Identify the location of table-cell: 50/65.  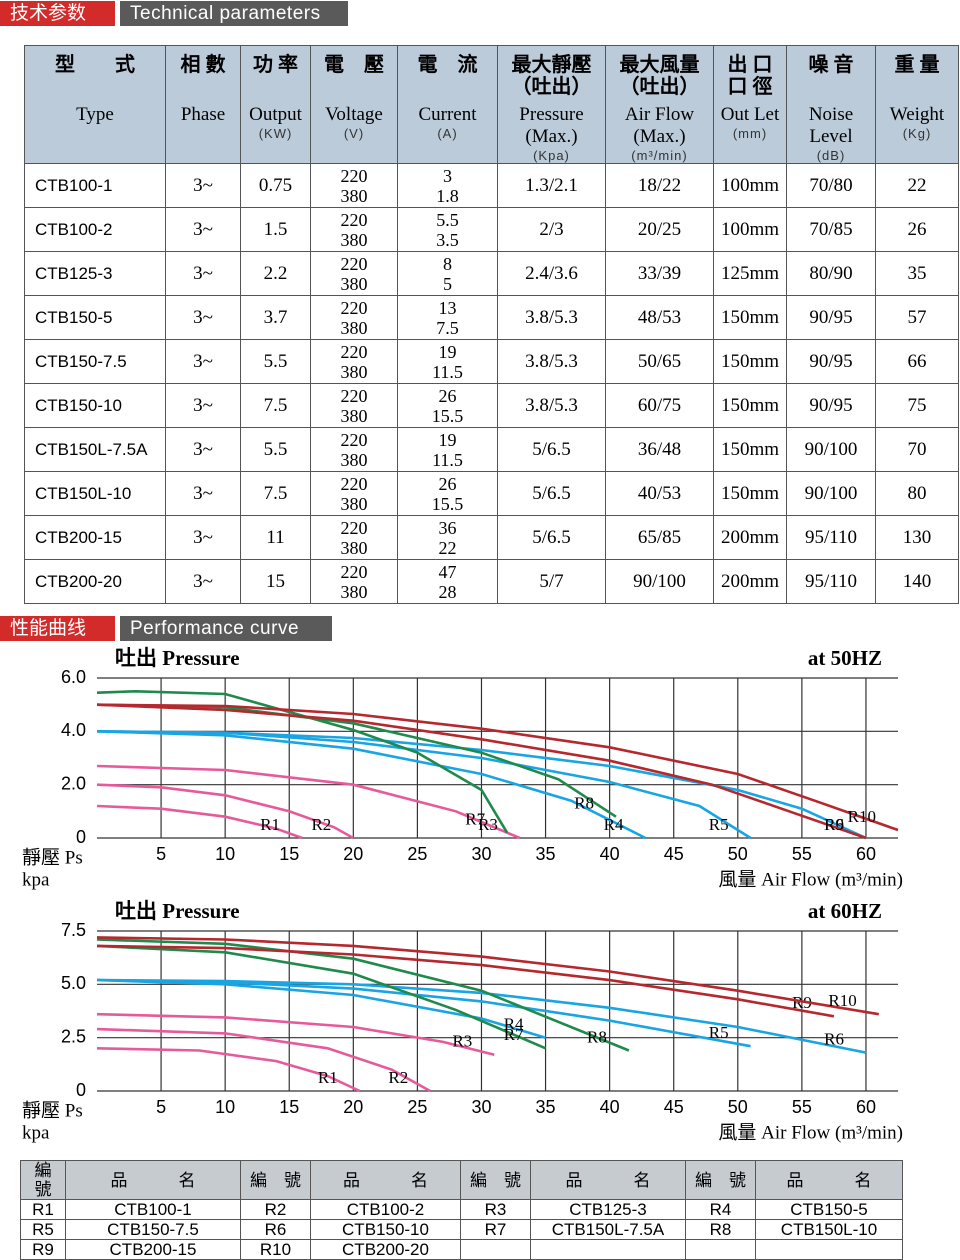
(659, 361).